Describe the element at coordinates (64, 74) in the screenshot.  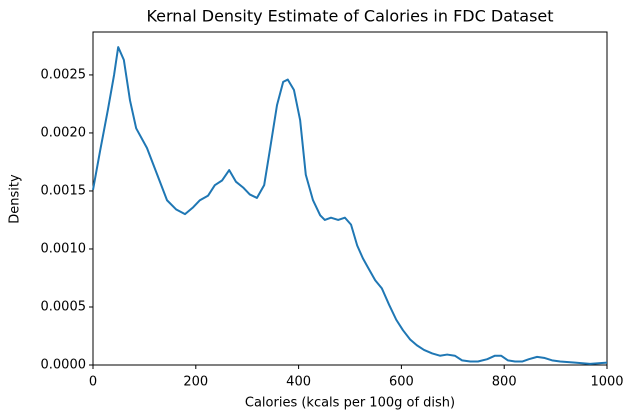
I see `y-tick-label: 0.0025` at that location.